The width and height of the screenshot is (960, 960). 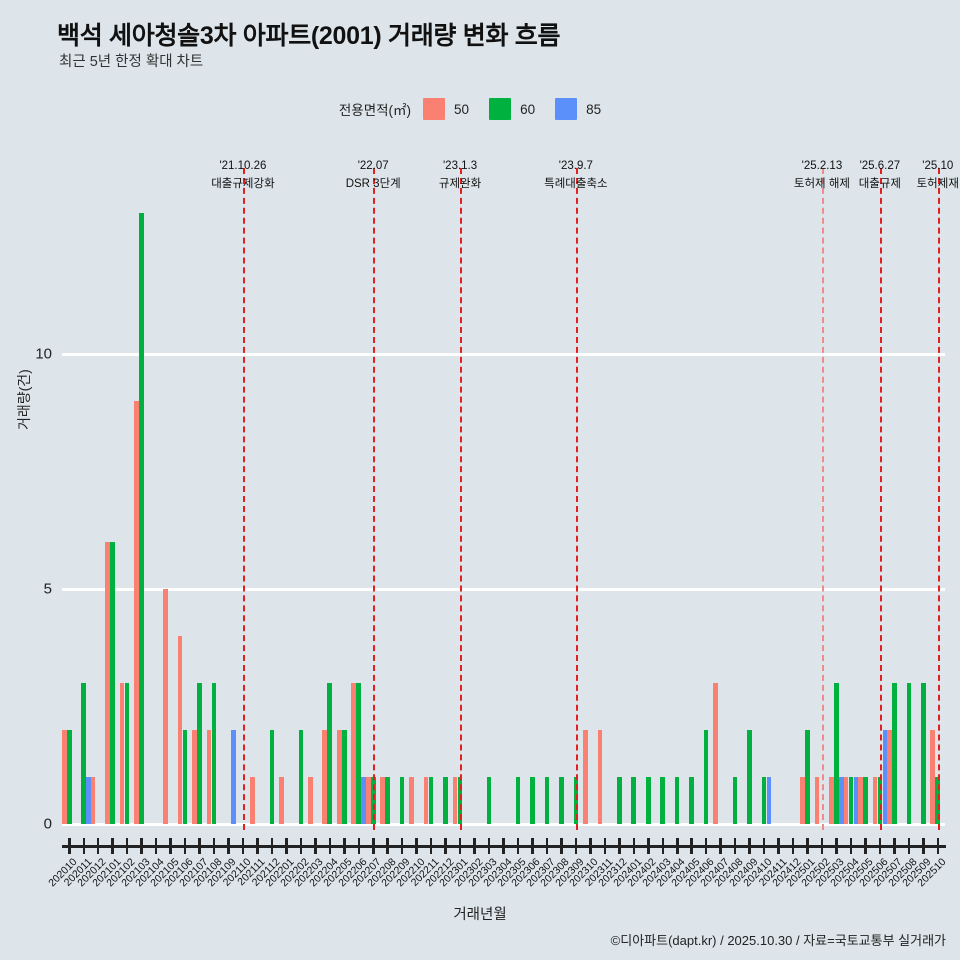 What do you see at coordinates (243, 166) in the screenshot?
I see `annotation-date-0: '21.10.26` at bounding box center [243, 166].